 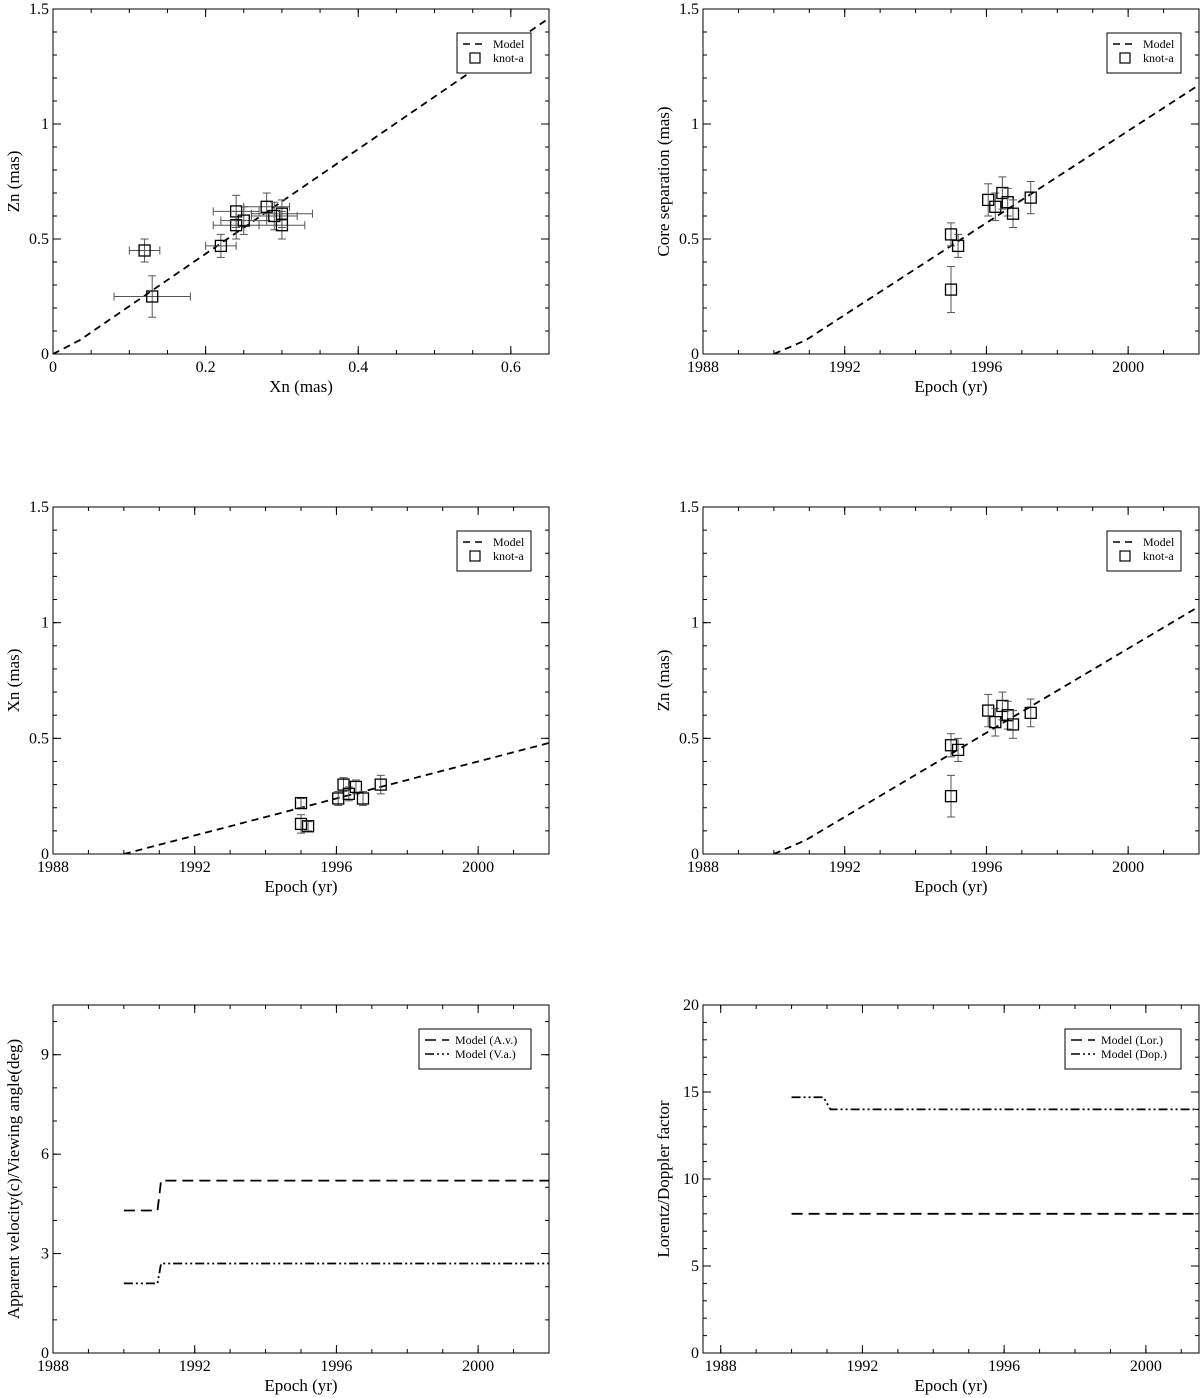 I want to click on legend-entry-label: Model (Lor.), so click(x=1132, y=1040).